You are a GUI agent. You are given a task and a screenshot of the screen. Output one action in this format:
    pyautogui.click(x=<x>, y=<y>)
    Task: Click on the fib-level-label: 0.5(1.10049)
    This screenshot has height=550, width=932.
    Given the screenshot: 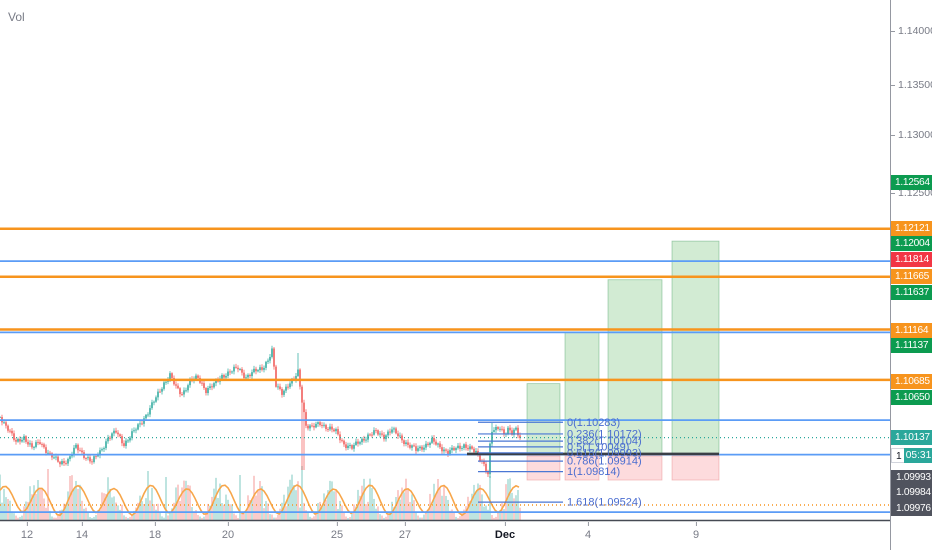 What is the action you would take?
    pyautogui.click(x=598, y=447)
    